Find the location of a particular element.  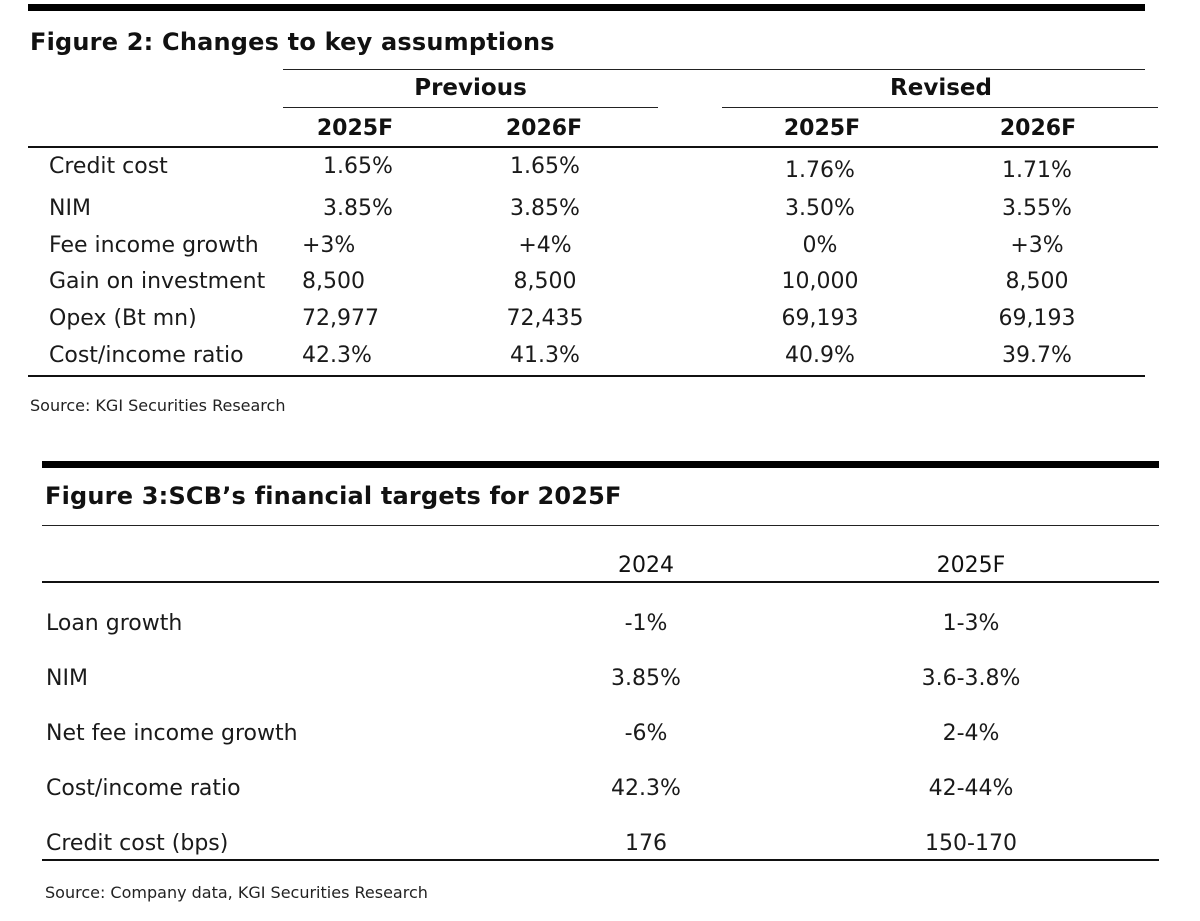

figure2-cell: 1.76% is located at coordinates (820, 170).